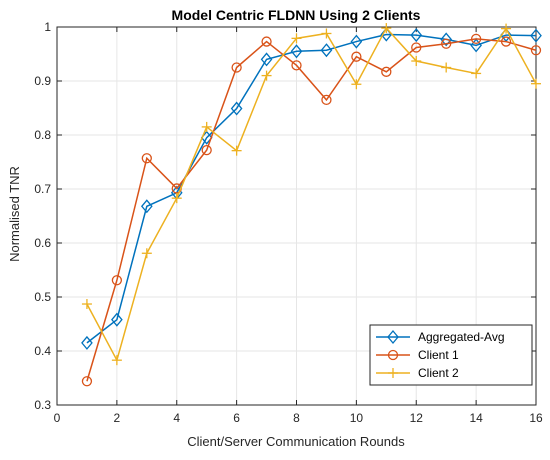 The height and width of the screenshot is (460, 550). I want to click on y-tick-label: 0.8, so click(42, 135).